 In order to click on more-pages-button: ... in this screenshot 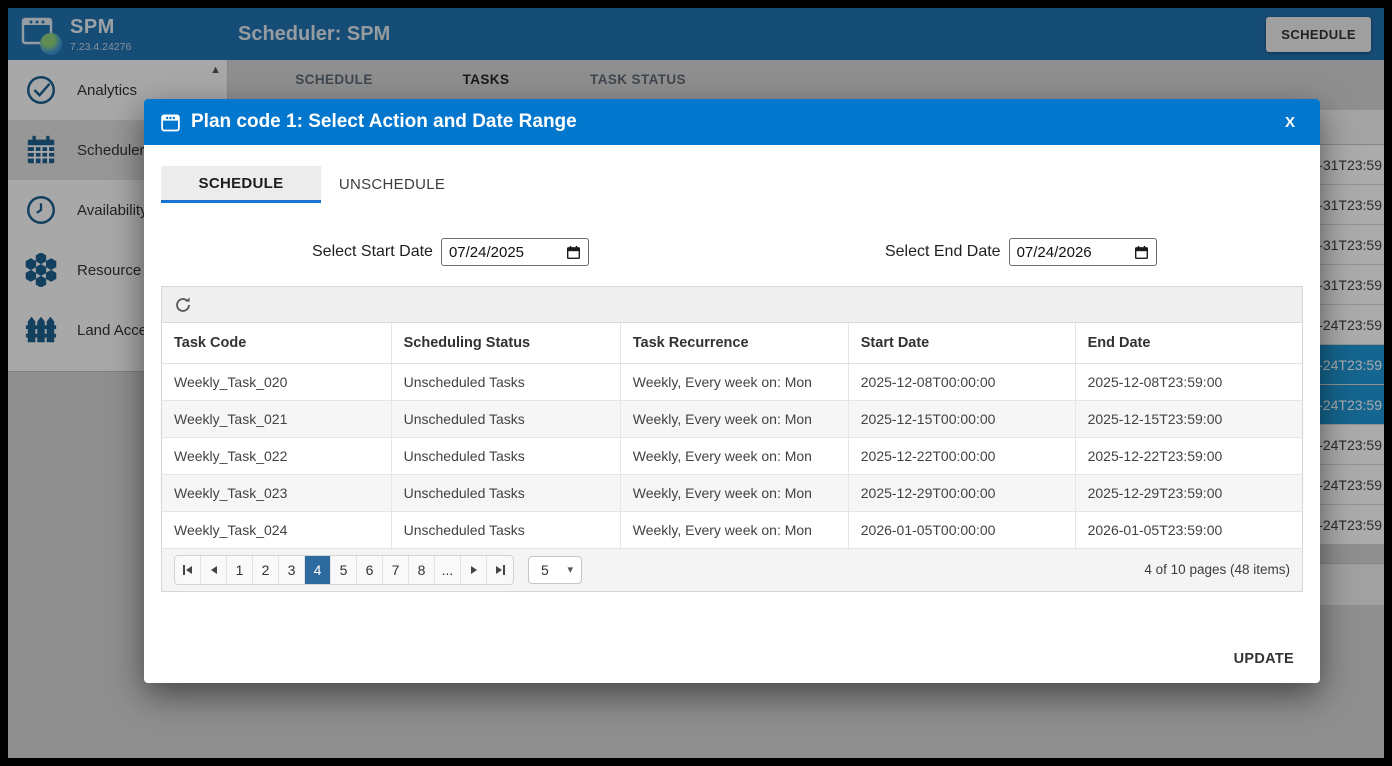, I will do `click(448, 569)`.